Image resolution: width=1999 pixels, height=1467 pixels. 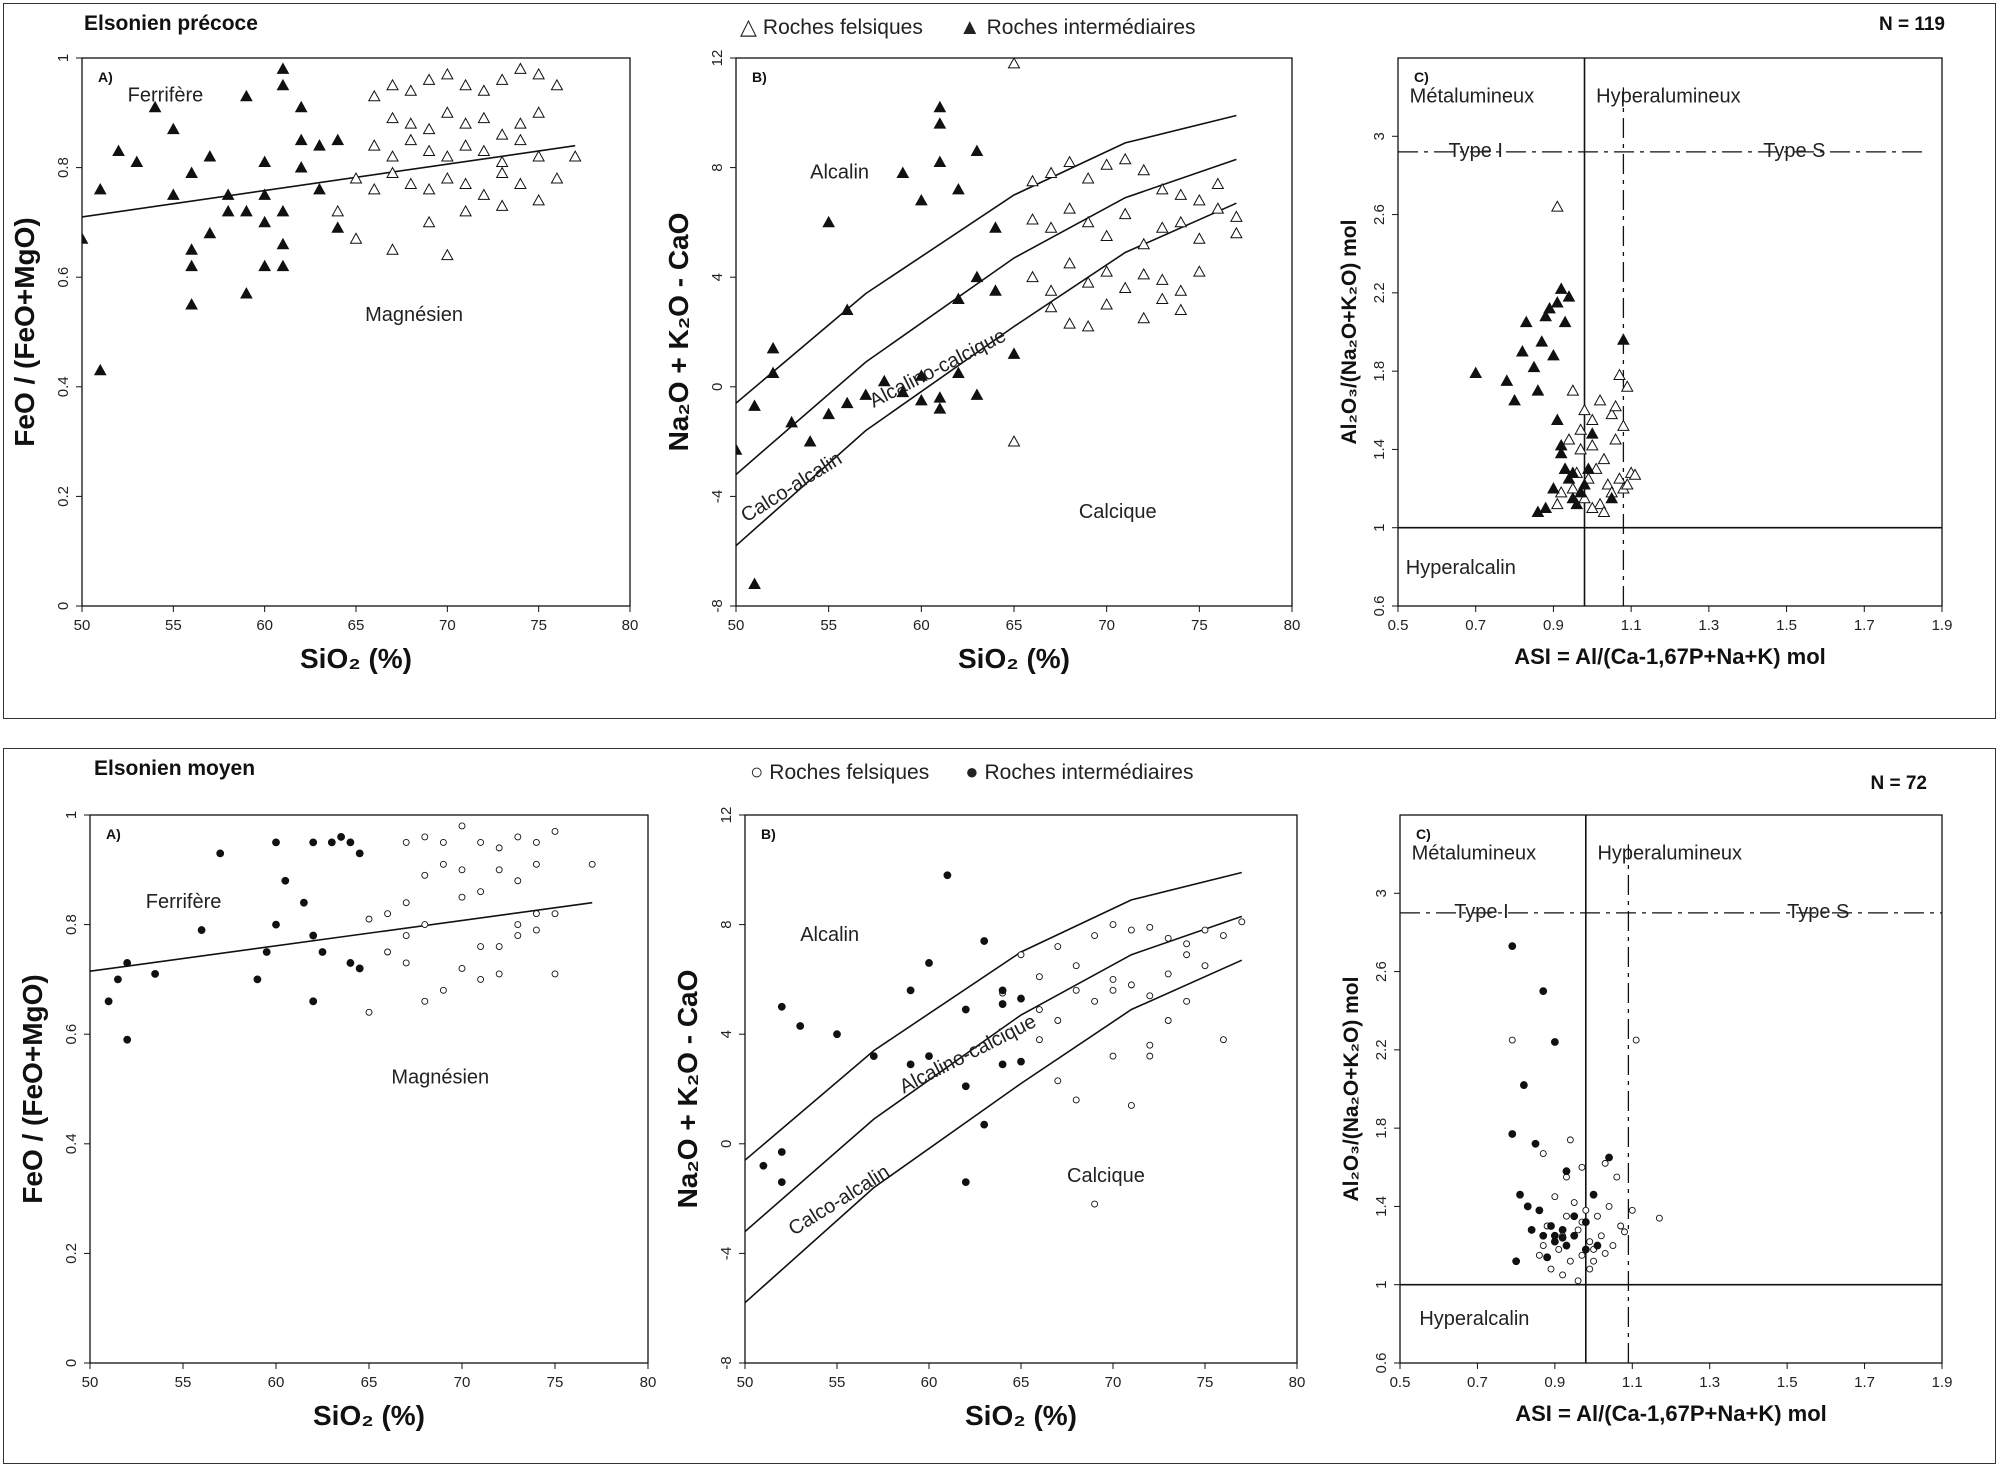 I want to click on y-tick-label: 4, so click(x=717, y=277).